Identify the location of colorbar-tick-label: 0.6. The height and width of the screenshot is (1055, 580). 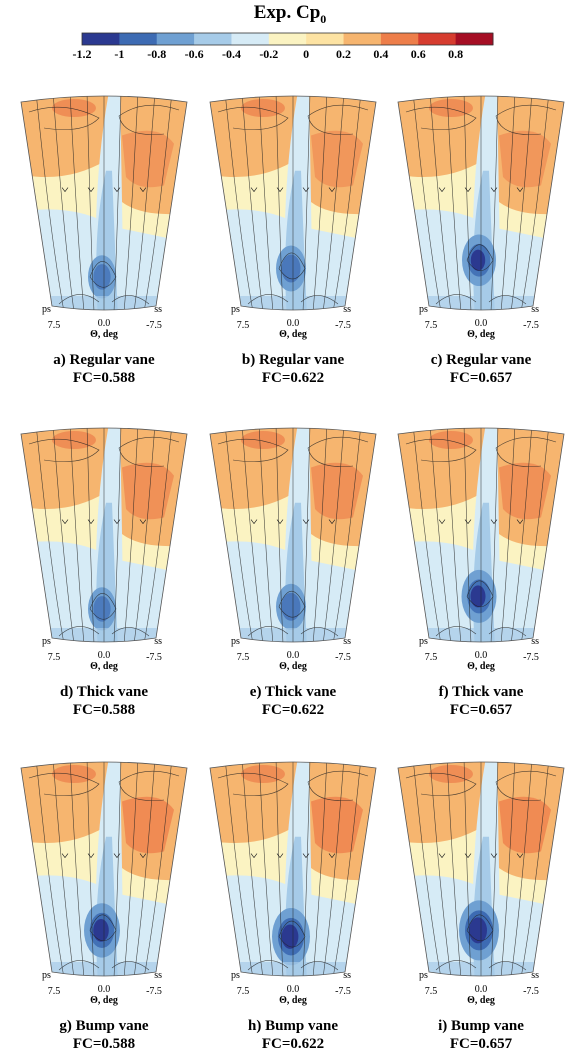
(418, 54).